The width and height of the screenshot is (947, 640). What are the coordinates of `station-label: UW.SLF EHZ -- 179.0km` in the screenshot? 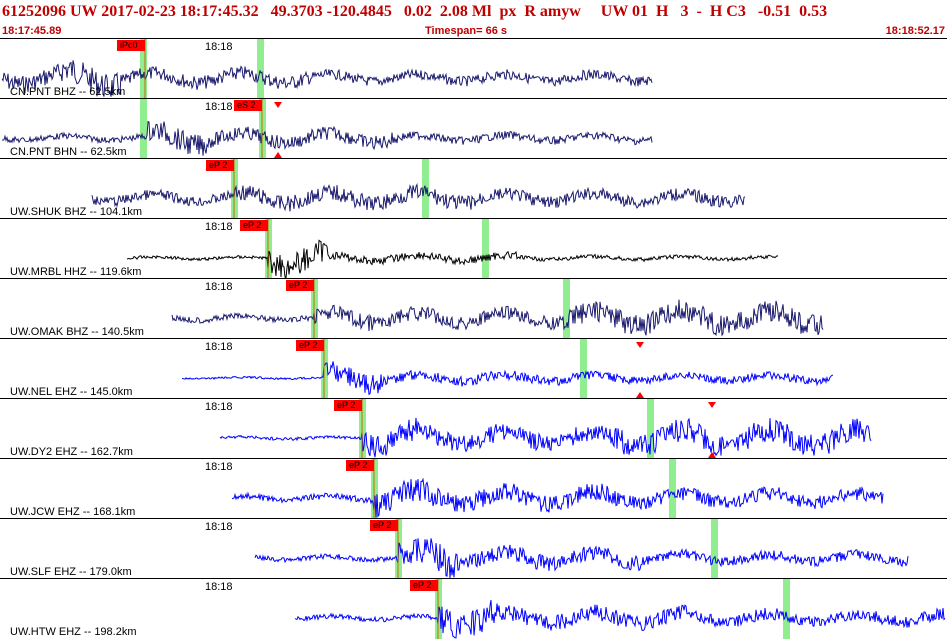 It's located at (71, 572).